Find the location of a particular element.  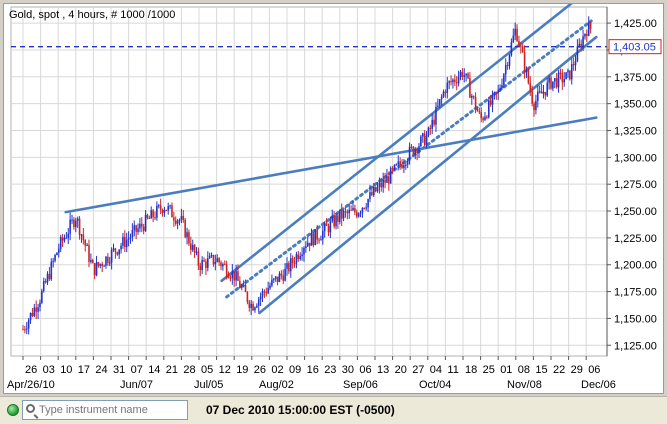

x-tick-label: 26 is located at coordinates (260, 370).